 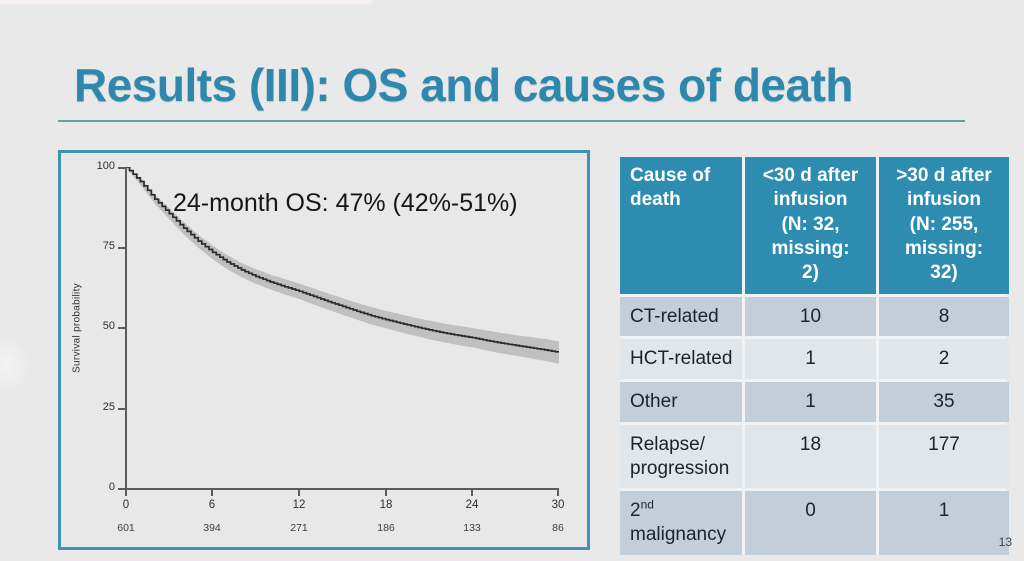 I want to click on km-survival-line, so click(x=342, y=260).